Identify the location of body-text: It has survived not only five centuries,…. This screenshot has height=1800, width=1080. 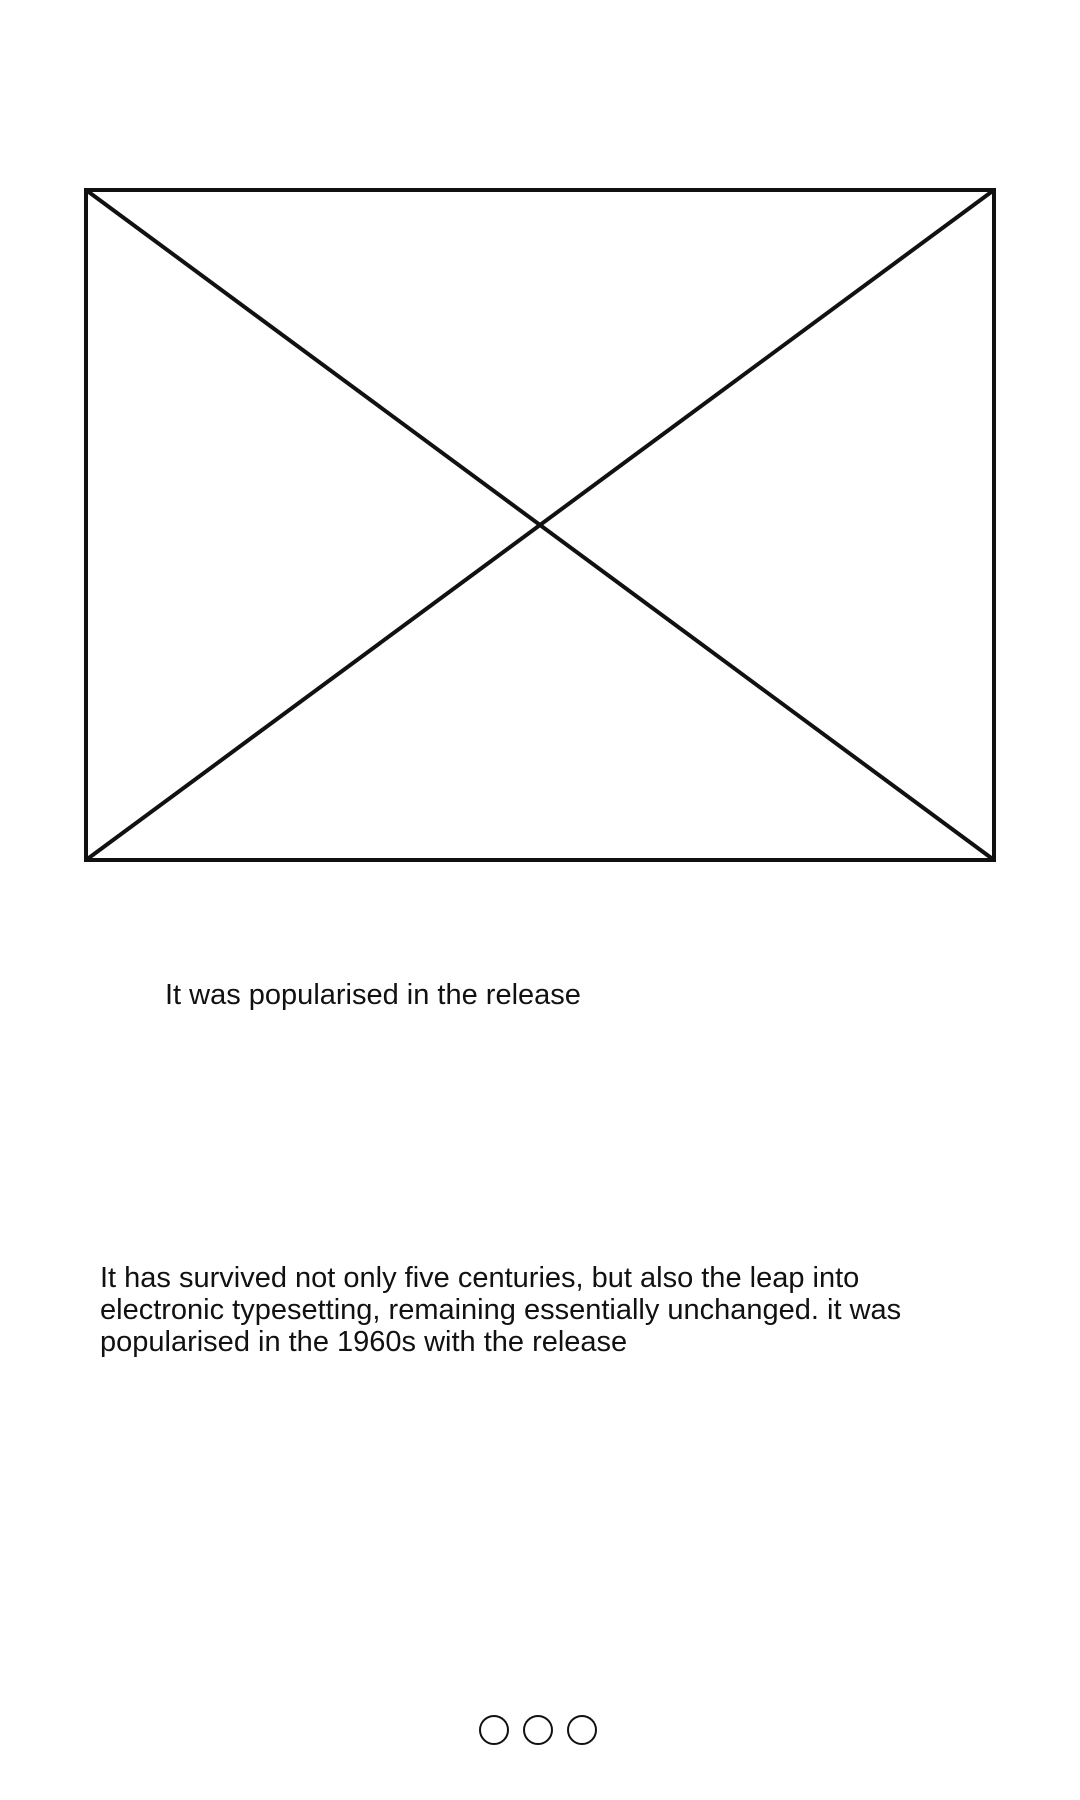
(501, 1310).